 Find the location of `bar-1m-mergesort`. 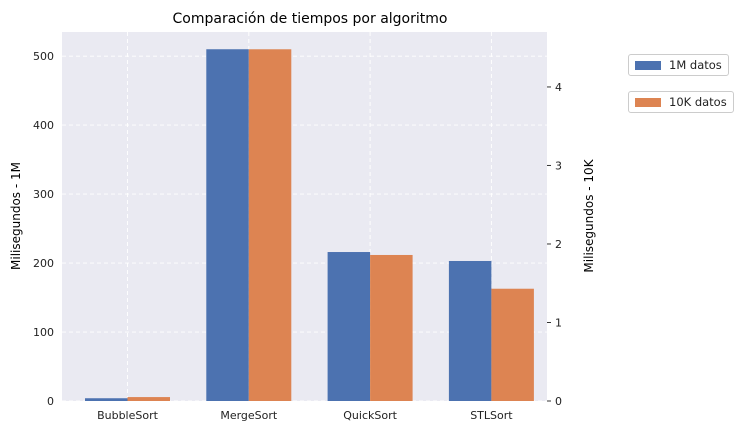

bar-1m-mergesort is located at coordinates (227, 225).